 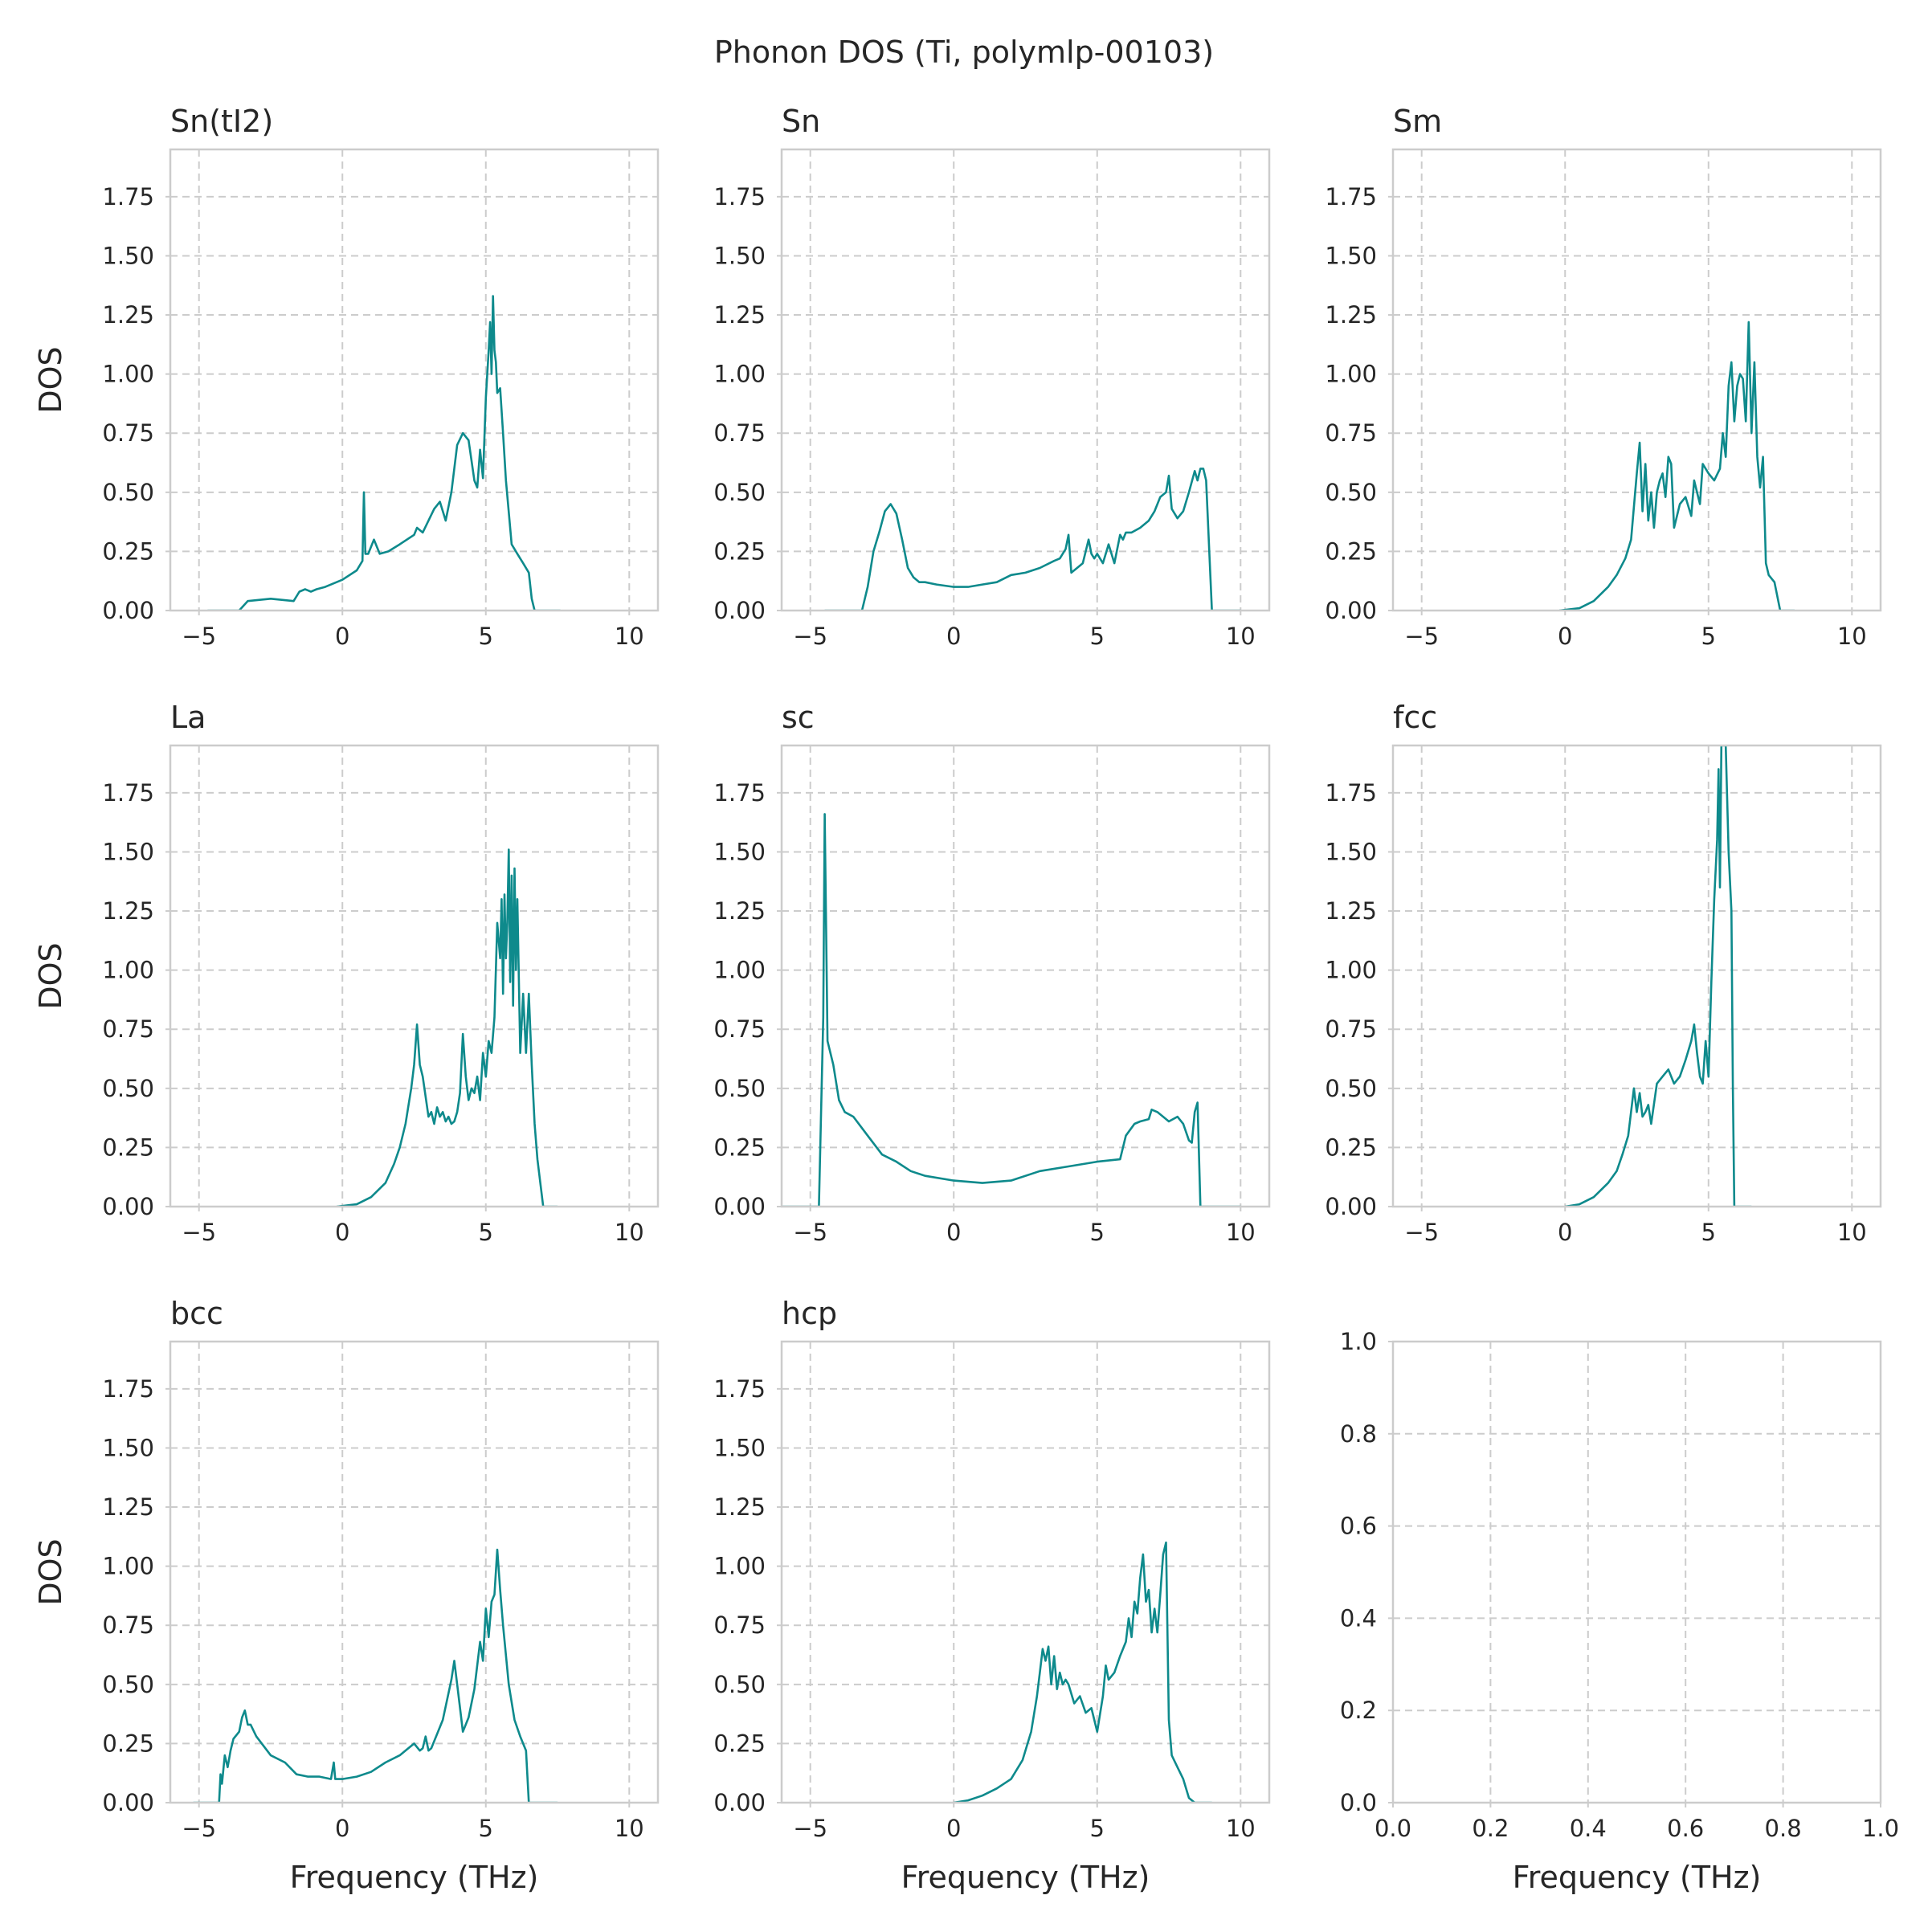 What do you see at coordinates (196, 1314) in the screenshot?
I see `panel-title: bcc` at bounding box center [196, 1314].